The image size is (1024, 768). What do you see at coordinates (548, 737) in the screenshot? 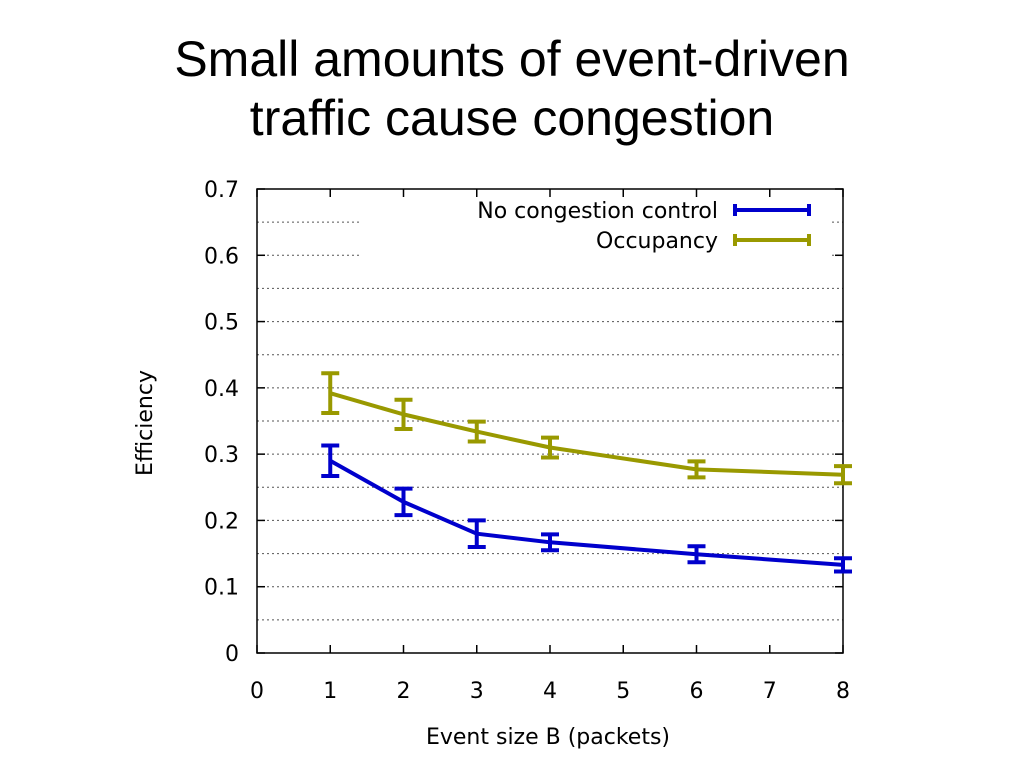
I see `x-axis-label: Event size B (packets)` at bounding box center [548, 737].